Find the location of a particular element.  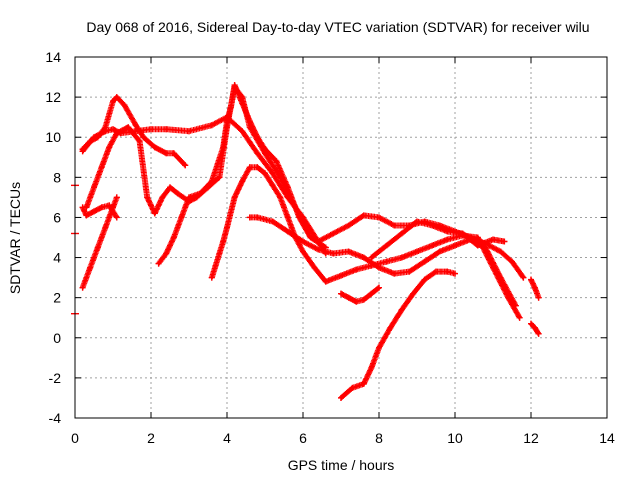

x-tick-label: 8 is located at coordinates (379, 438).